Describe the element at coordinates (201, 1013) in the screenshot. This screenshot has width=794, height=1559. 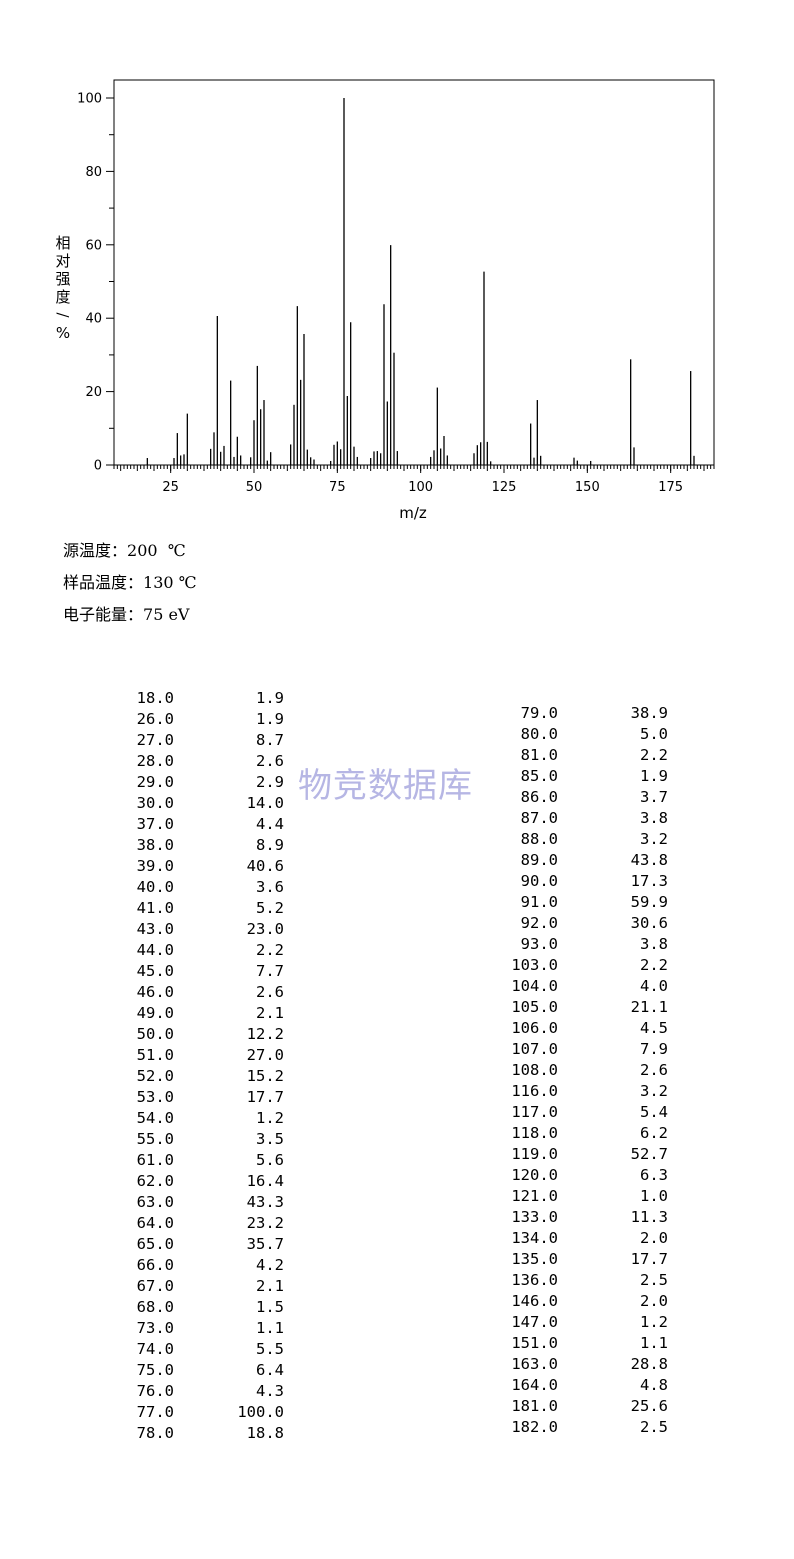
I see `table-row: 49.0 2.1` at that location.